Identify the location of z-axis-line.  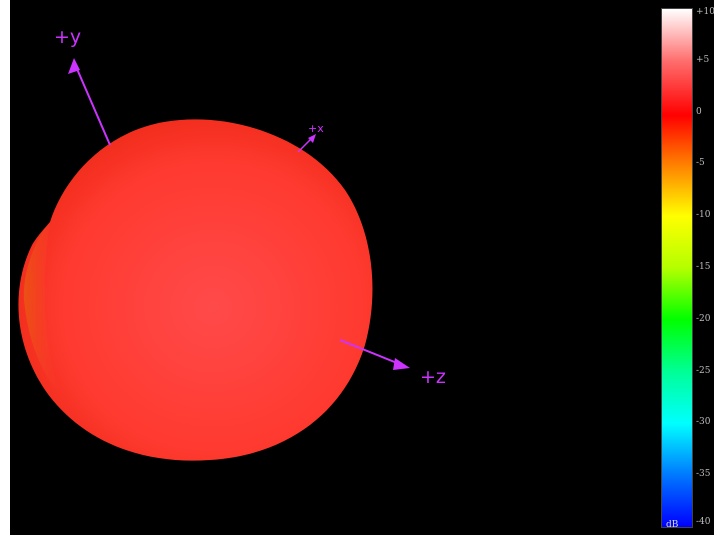
(371, 352).